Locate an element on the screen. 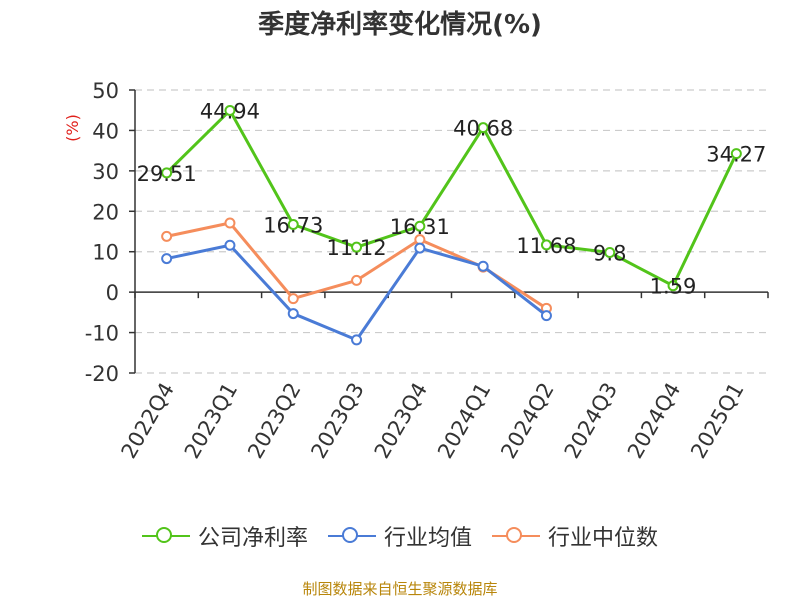 The width and height of the screenshot is (800, 600). data-label: 34.27 is located at coordinates (736, 155).